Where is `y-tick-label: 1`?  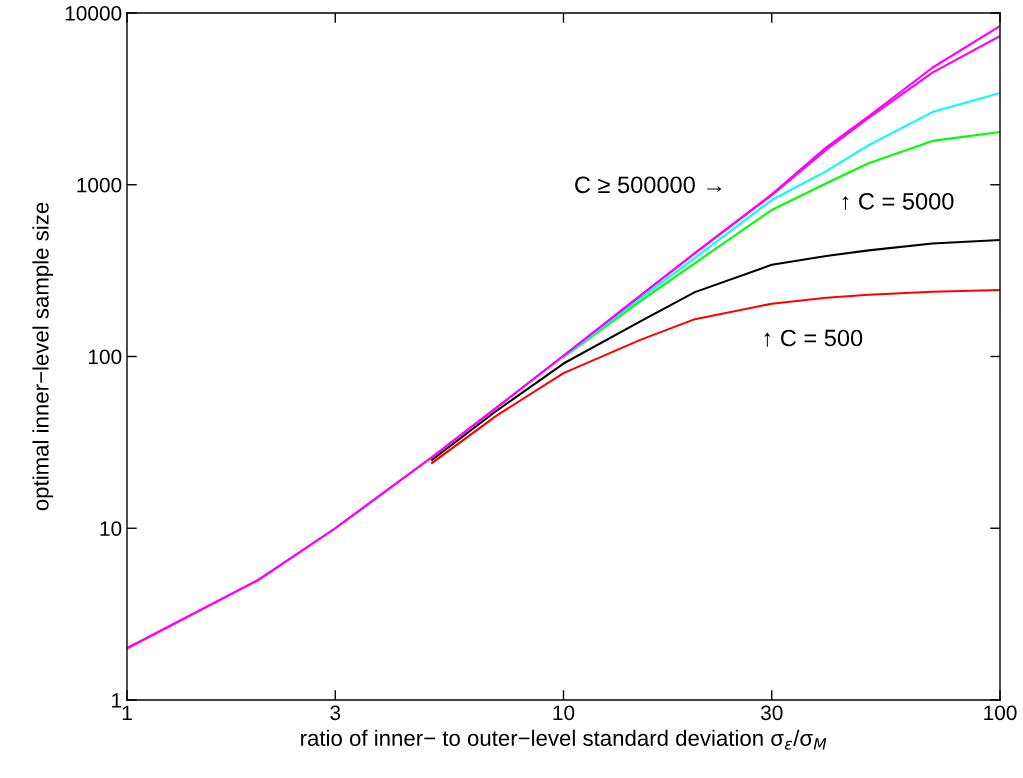 y-tick-label: 1 is located at coordinates (117, 700).